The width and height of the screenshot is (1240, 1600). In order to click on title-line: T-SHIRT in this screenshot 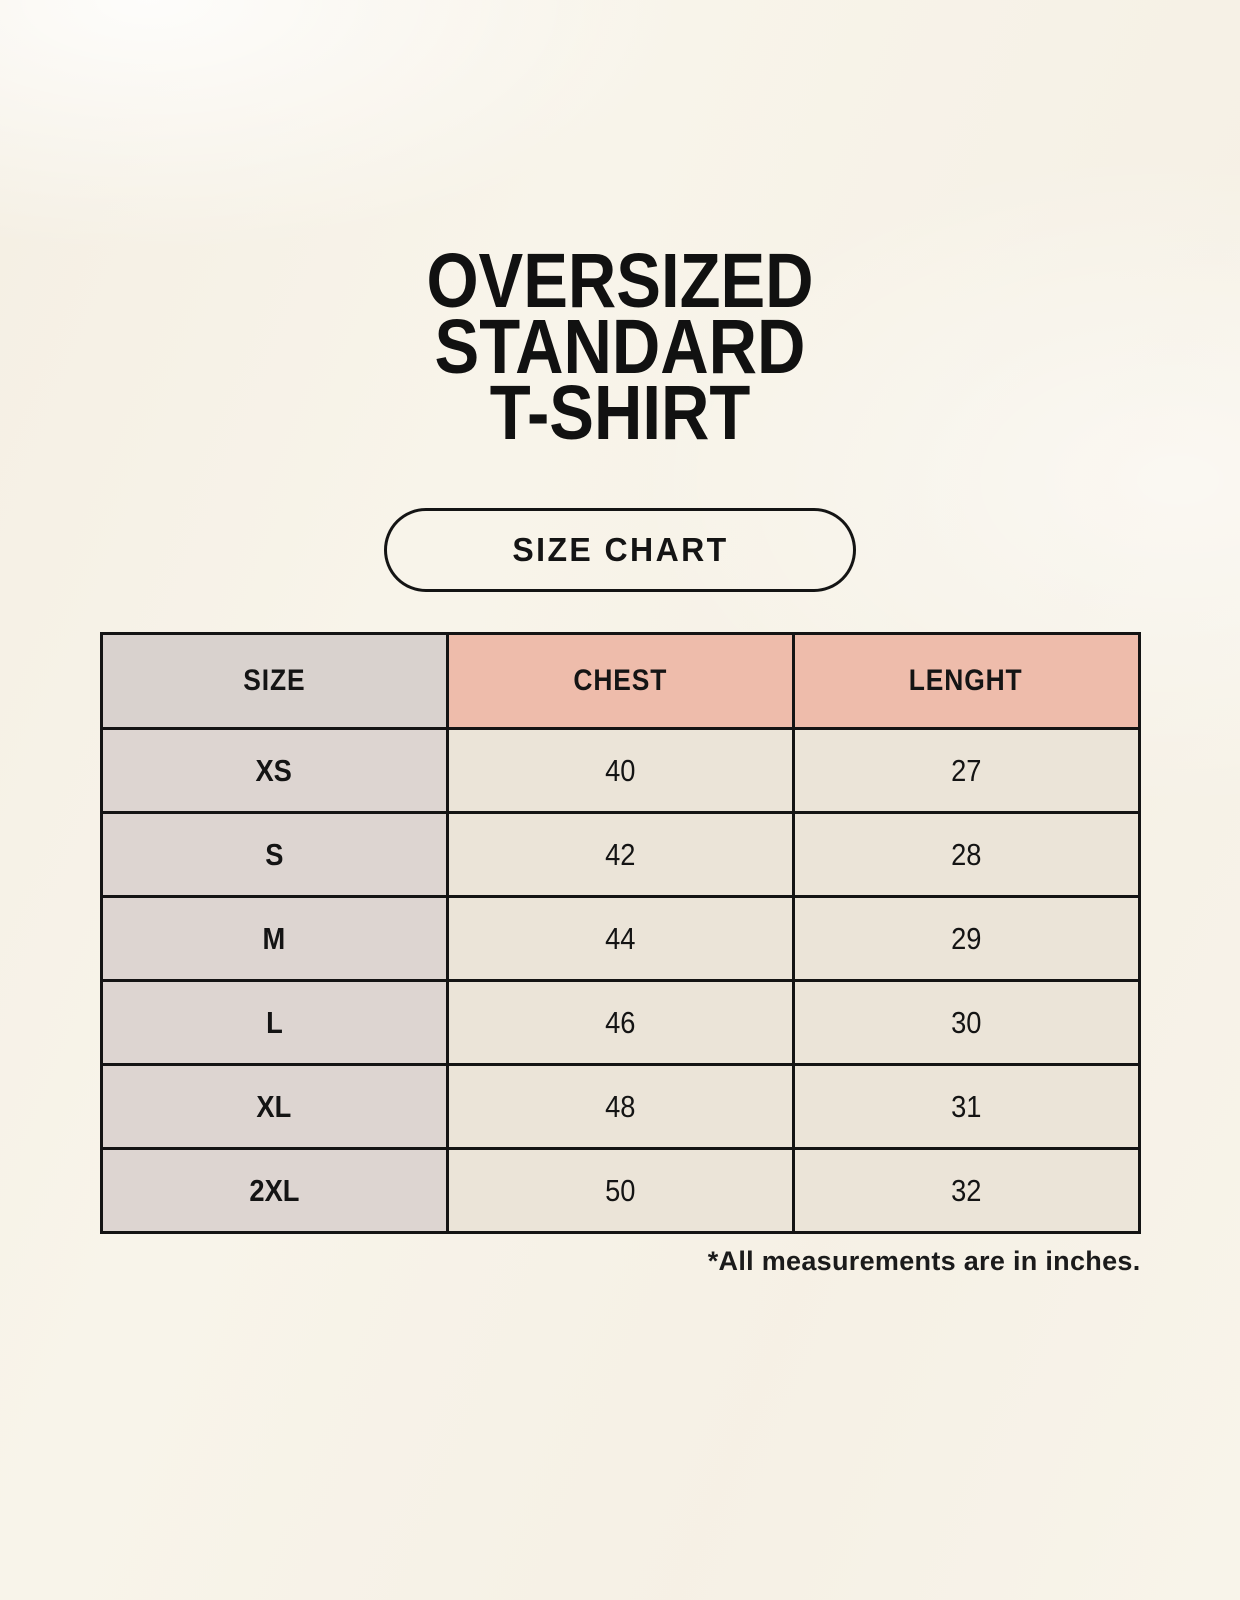, I will do `click(620, 413)`.